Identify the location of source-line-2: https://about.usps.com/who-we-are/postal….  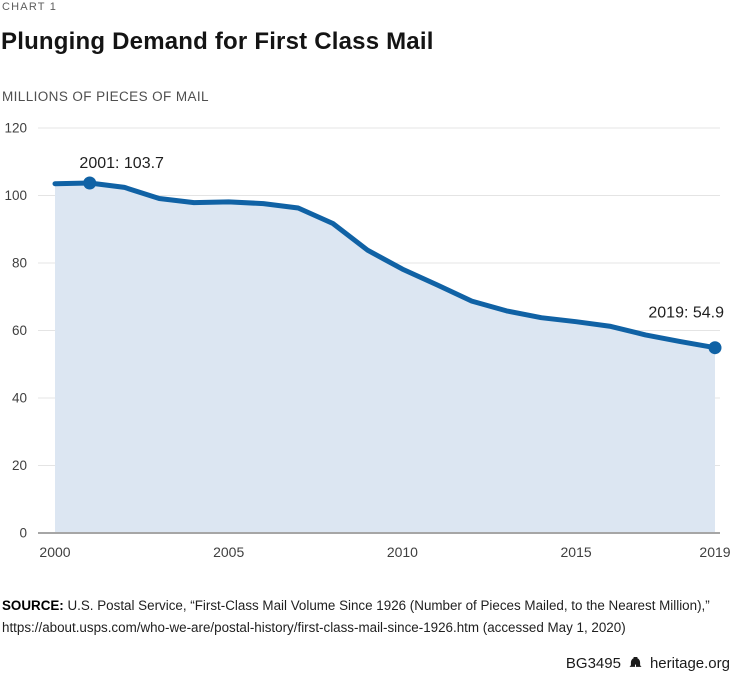
(314, 627).